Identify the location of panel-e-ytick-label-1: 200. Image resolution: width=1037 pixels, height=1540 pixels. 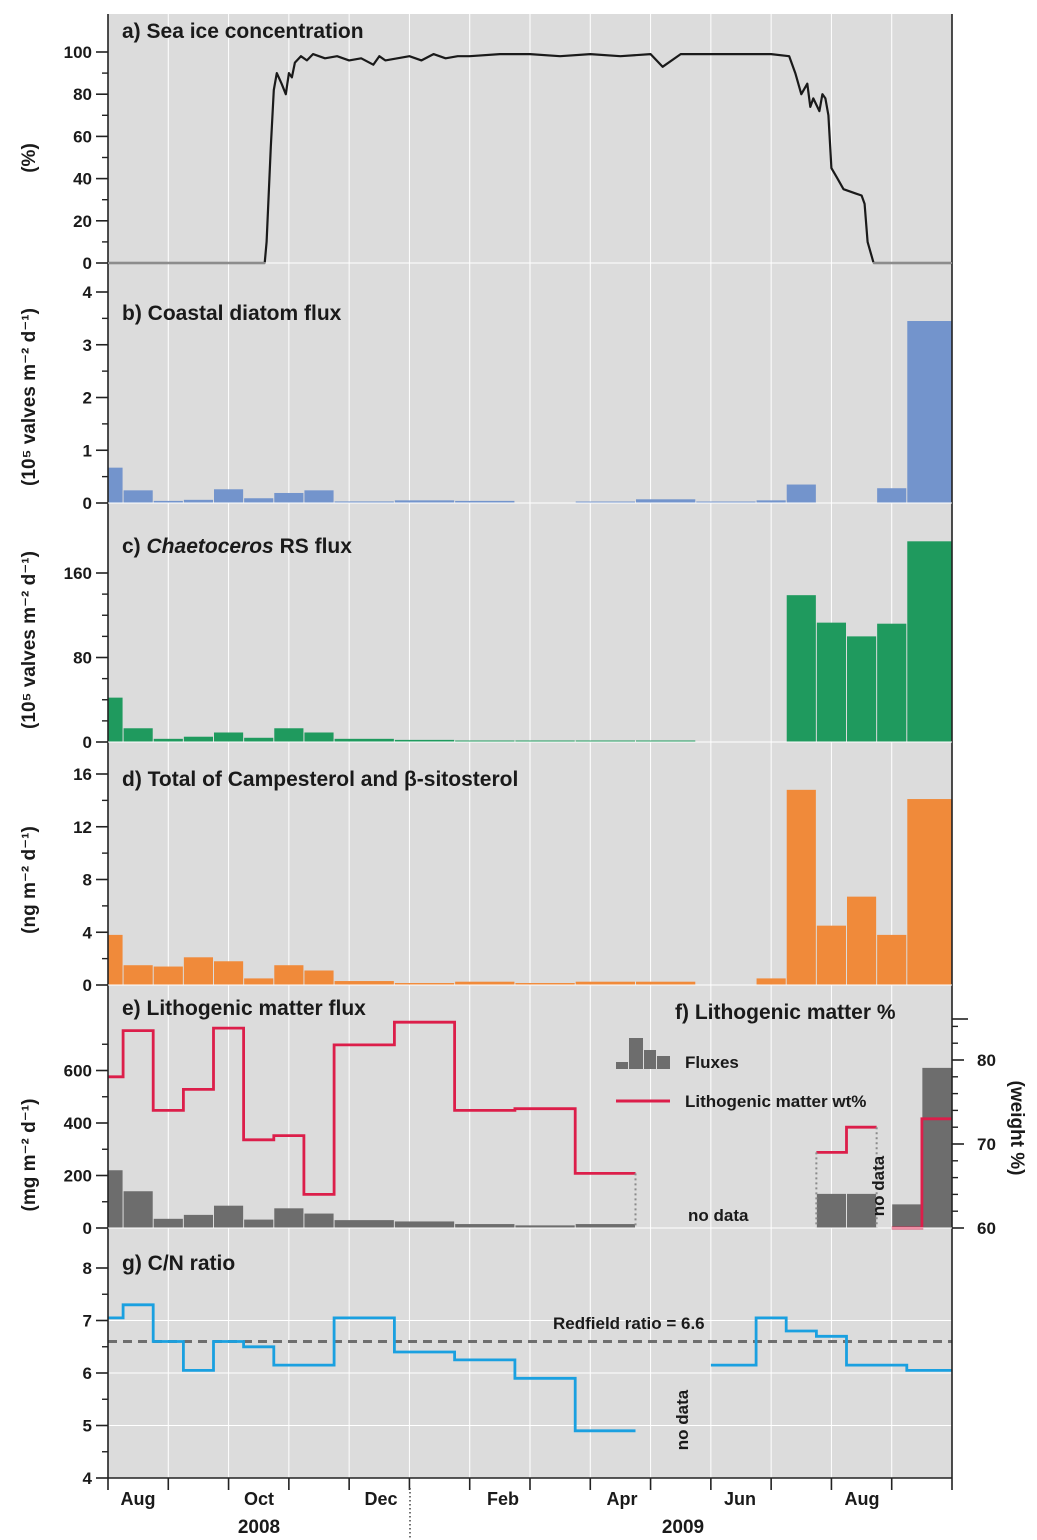
(78, 1176).